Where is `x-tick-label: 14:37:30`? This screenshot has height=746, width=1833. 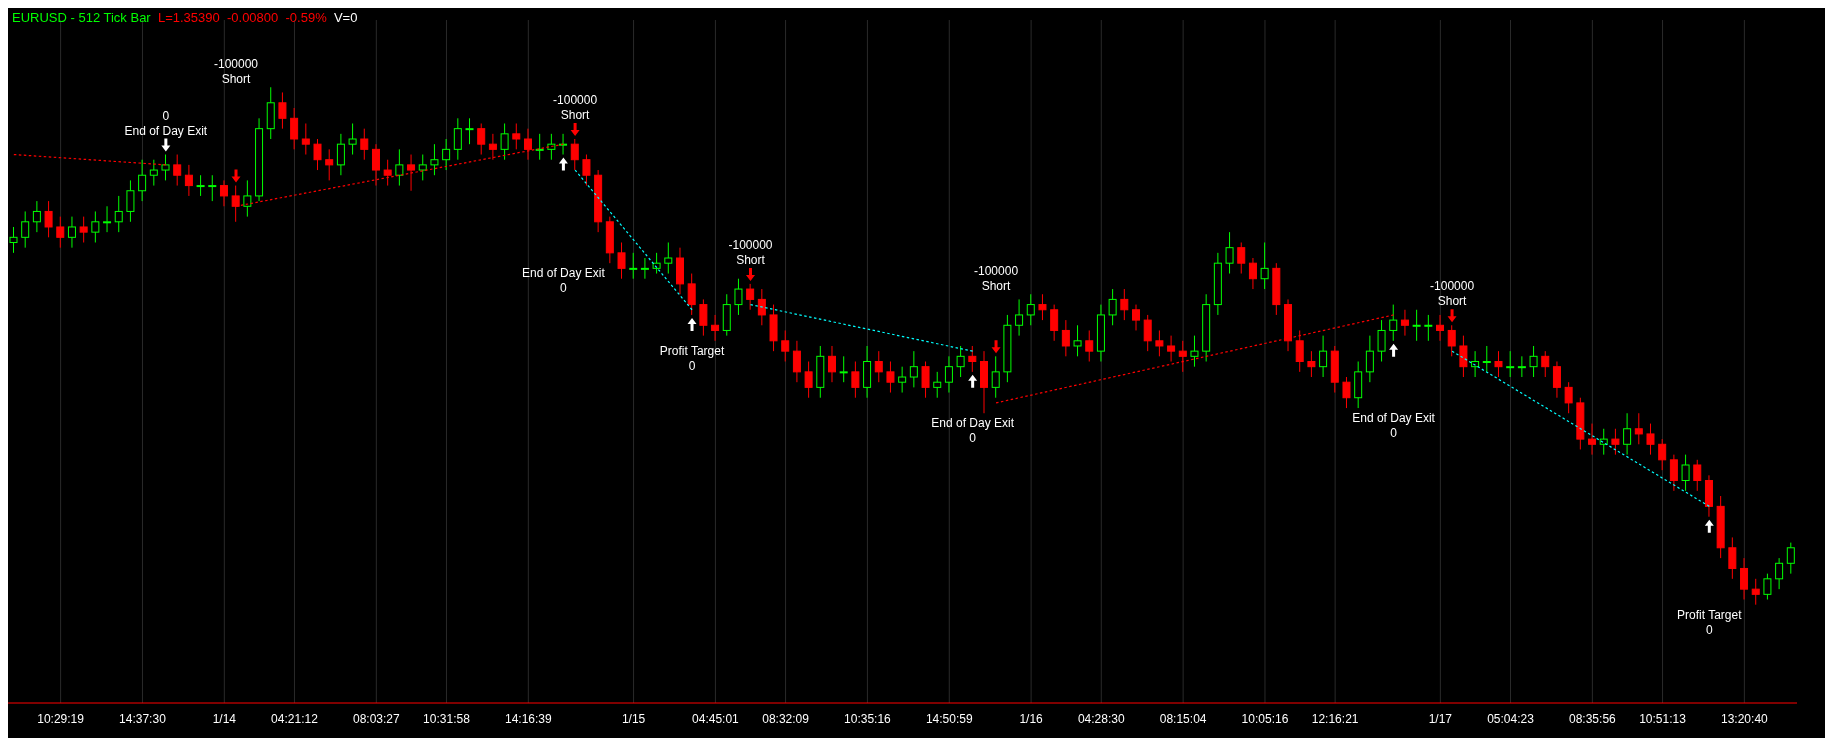
x-tick-label: 14:37:30 is located at coordinates (143, 719).